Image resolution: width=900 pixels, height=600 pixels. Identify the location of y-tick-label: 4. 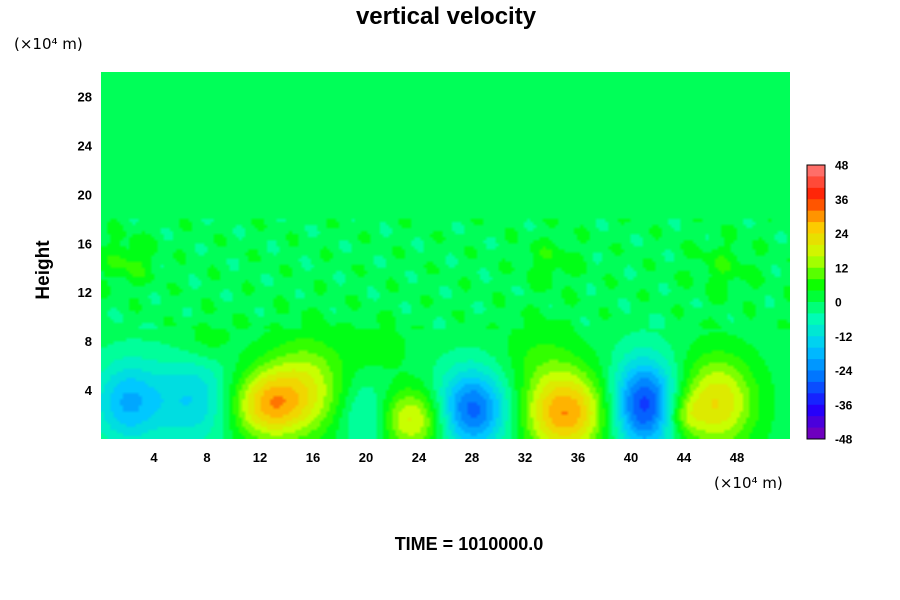
(89, 390).